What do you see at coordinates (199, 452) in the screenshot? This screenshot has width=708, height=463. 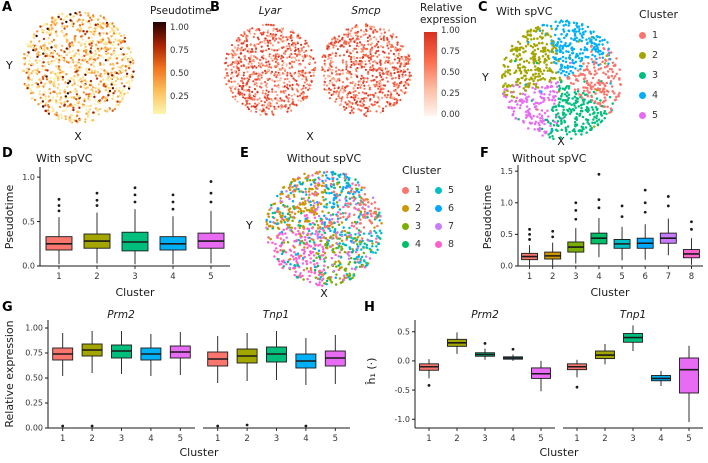 I see `panel-g-x-axis-label: Cluster` at bounding box center [199, 452].